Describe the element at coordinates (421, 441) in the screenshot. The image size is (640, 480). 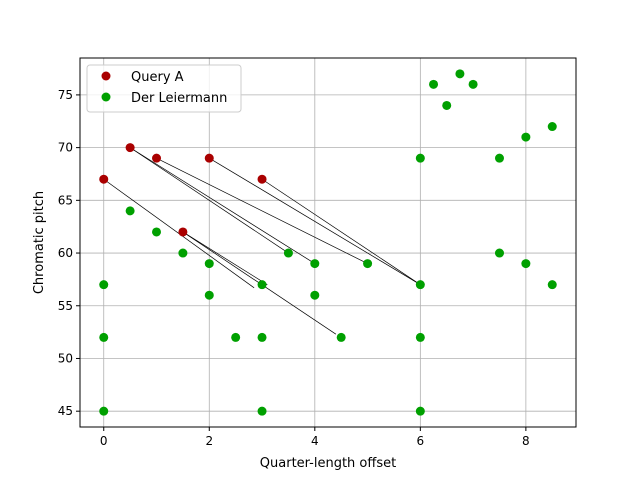
I see `x-tick-label: 6` at that location.